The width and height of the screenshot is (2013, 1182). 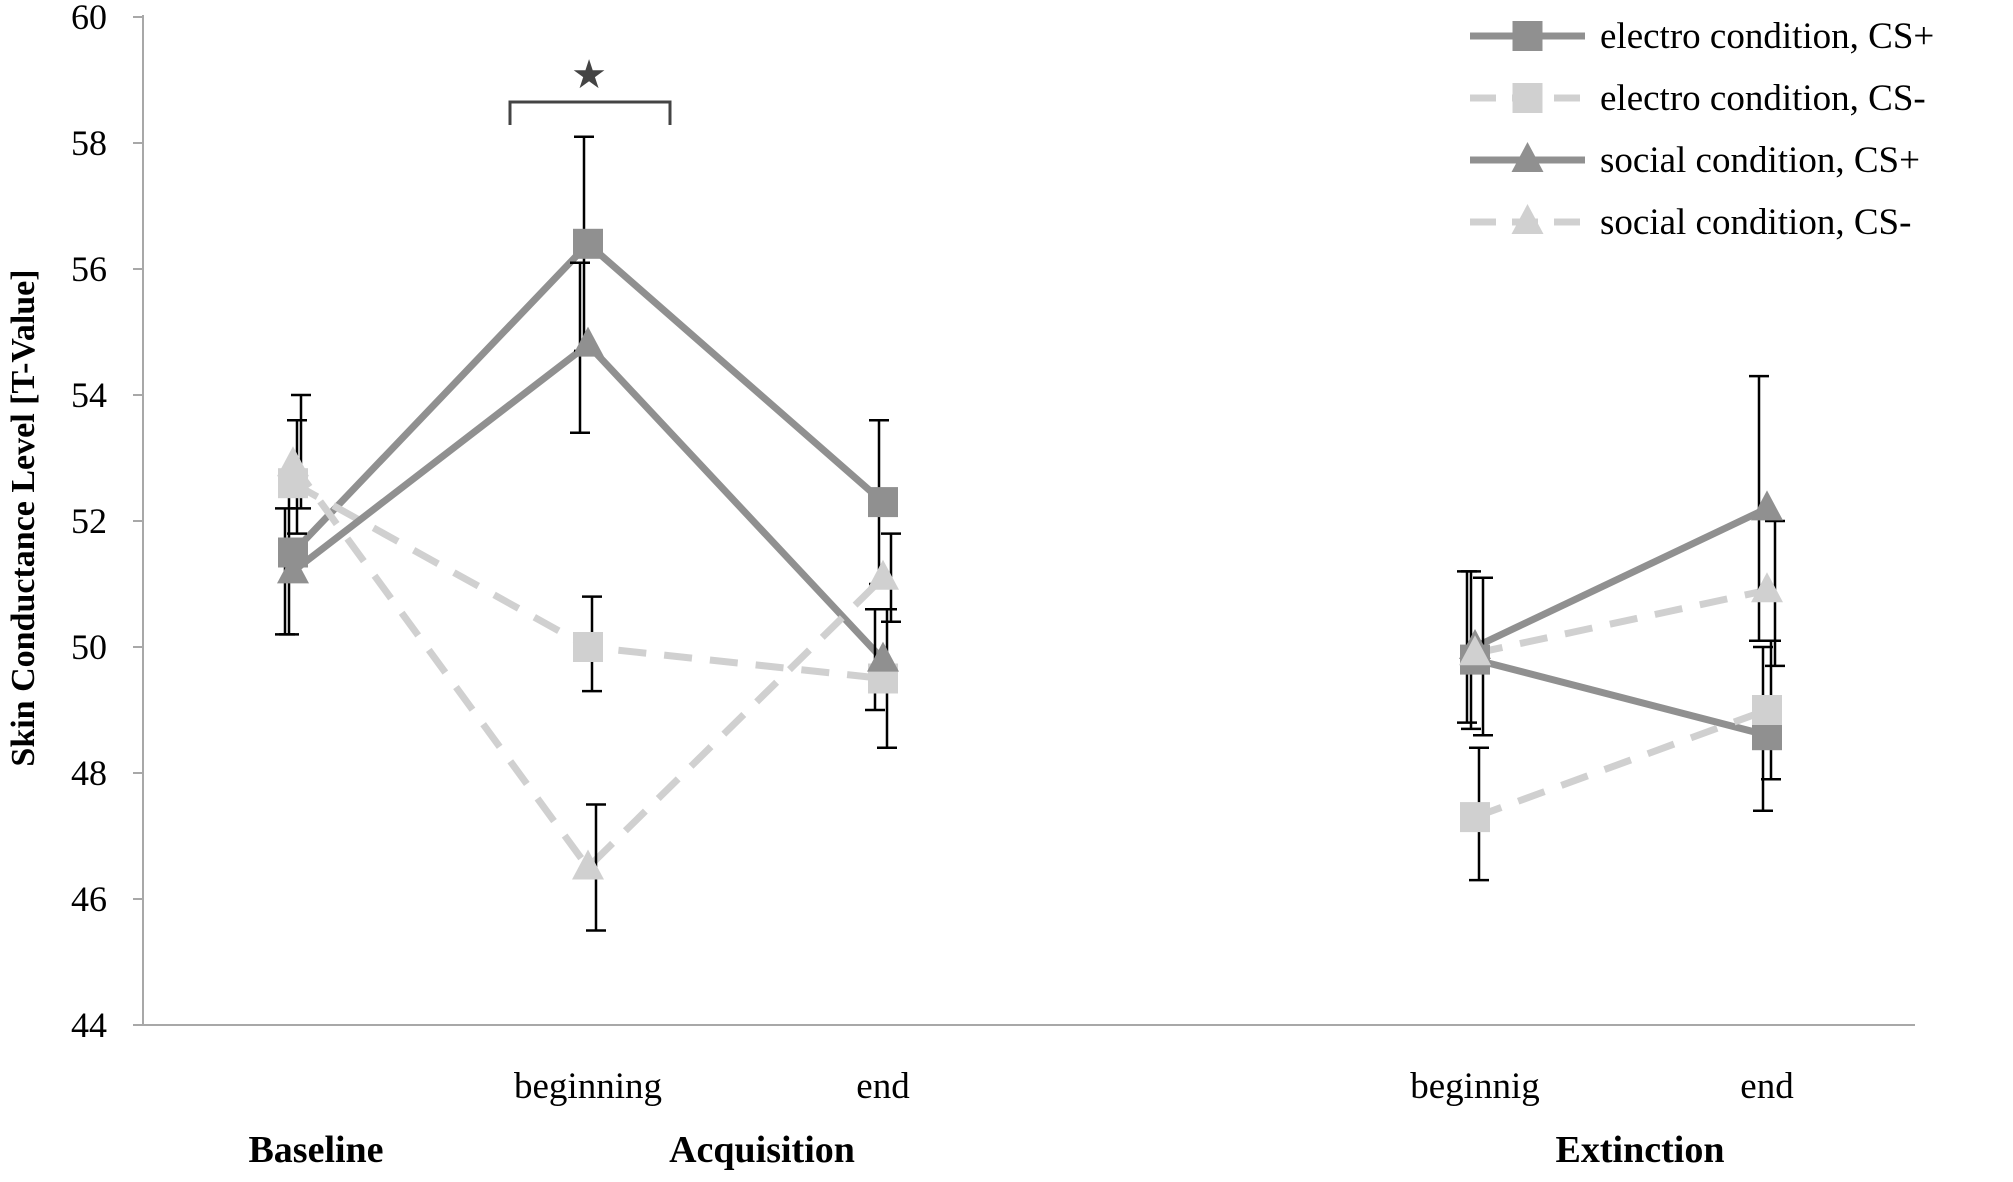 What do you see at coordinates (89, 18) in the screenshot?
I see `y-tick-label: 60` at bounding box center [89, 18].